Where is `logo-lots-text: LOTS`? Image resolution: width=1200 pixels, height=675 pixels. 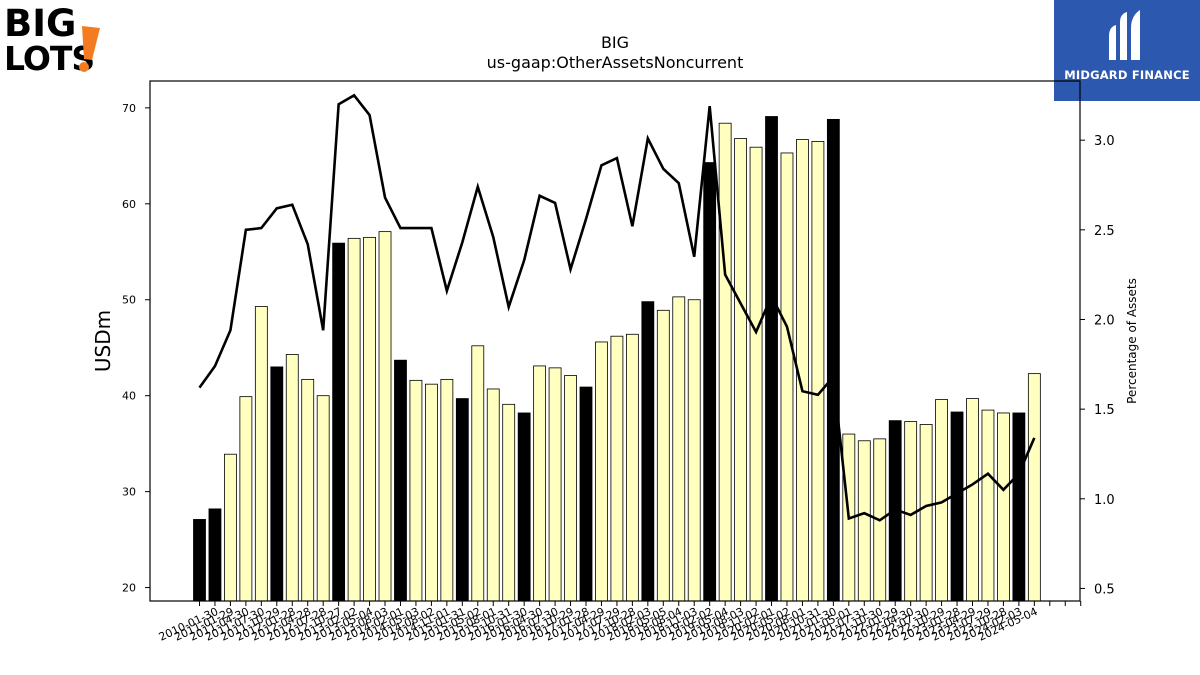
logo-lots-text: LOTS is located at coordinates (49, 57).